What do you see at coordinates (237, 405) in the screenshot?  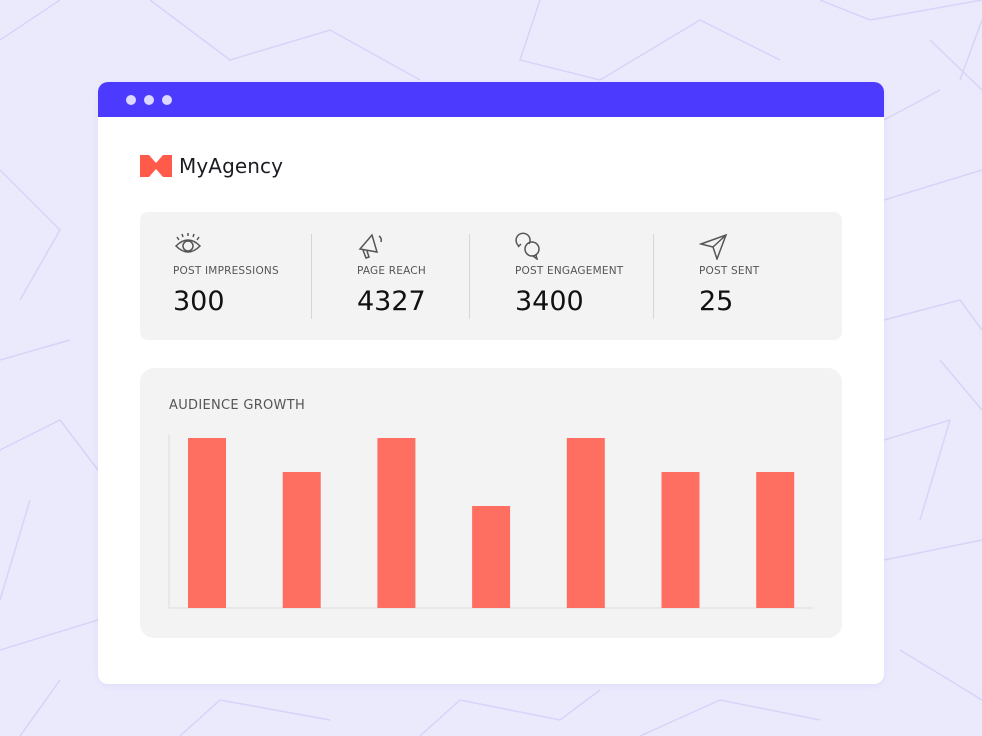 I see `chart-title: AUDIENCE GROWTH` at bounding box center [237, 405].